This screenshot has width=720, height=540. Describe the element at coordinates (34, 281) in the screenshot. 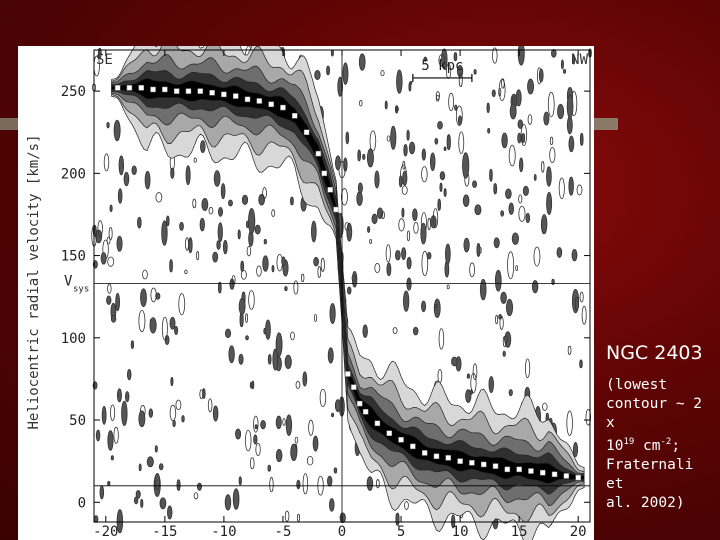

I see `y-axis-label: Heliocentric radial velocity [km/s]` at that location.